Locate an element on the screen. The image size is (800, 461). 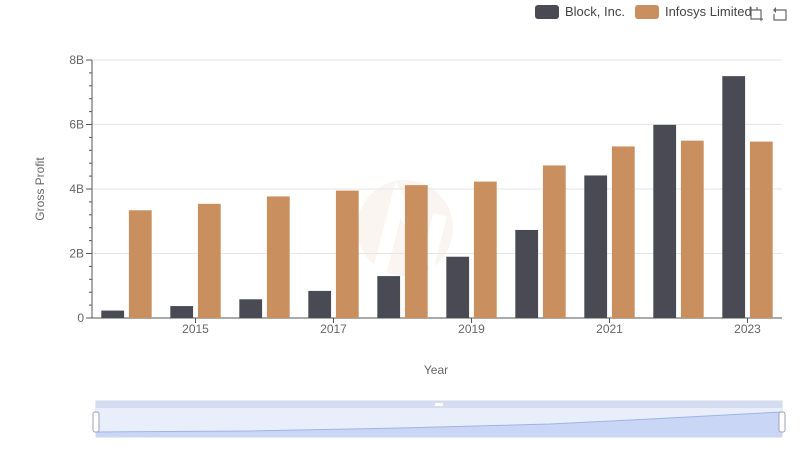
bar-infosys-2022 is located at coordinates (692, 229).